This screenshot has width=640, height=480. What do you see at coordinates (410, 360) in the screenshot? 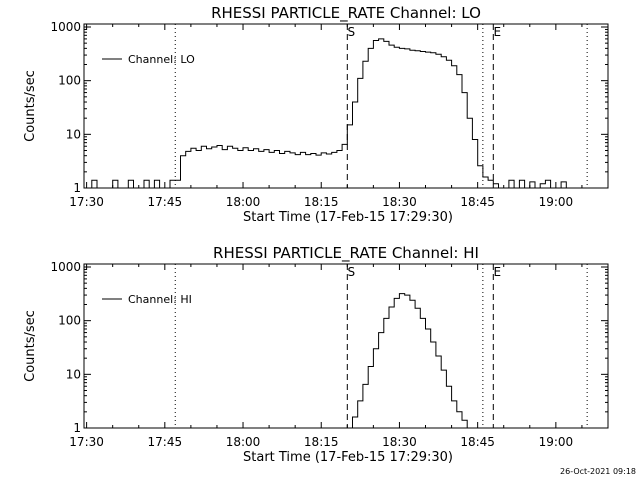
I see `panel-2-series-1-line` at bounding box center [410, 360].